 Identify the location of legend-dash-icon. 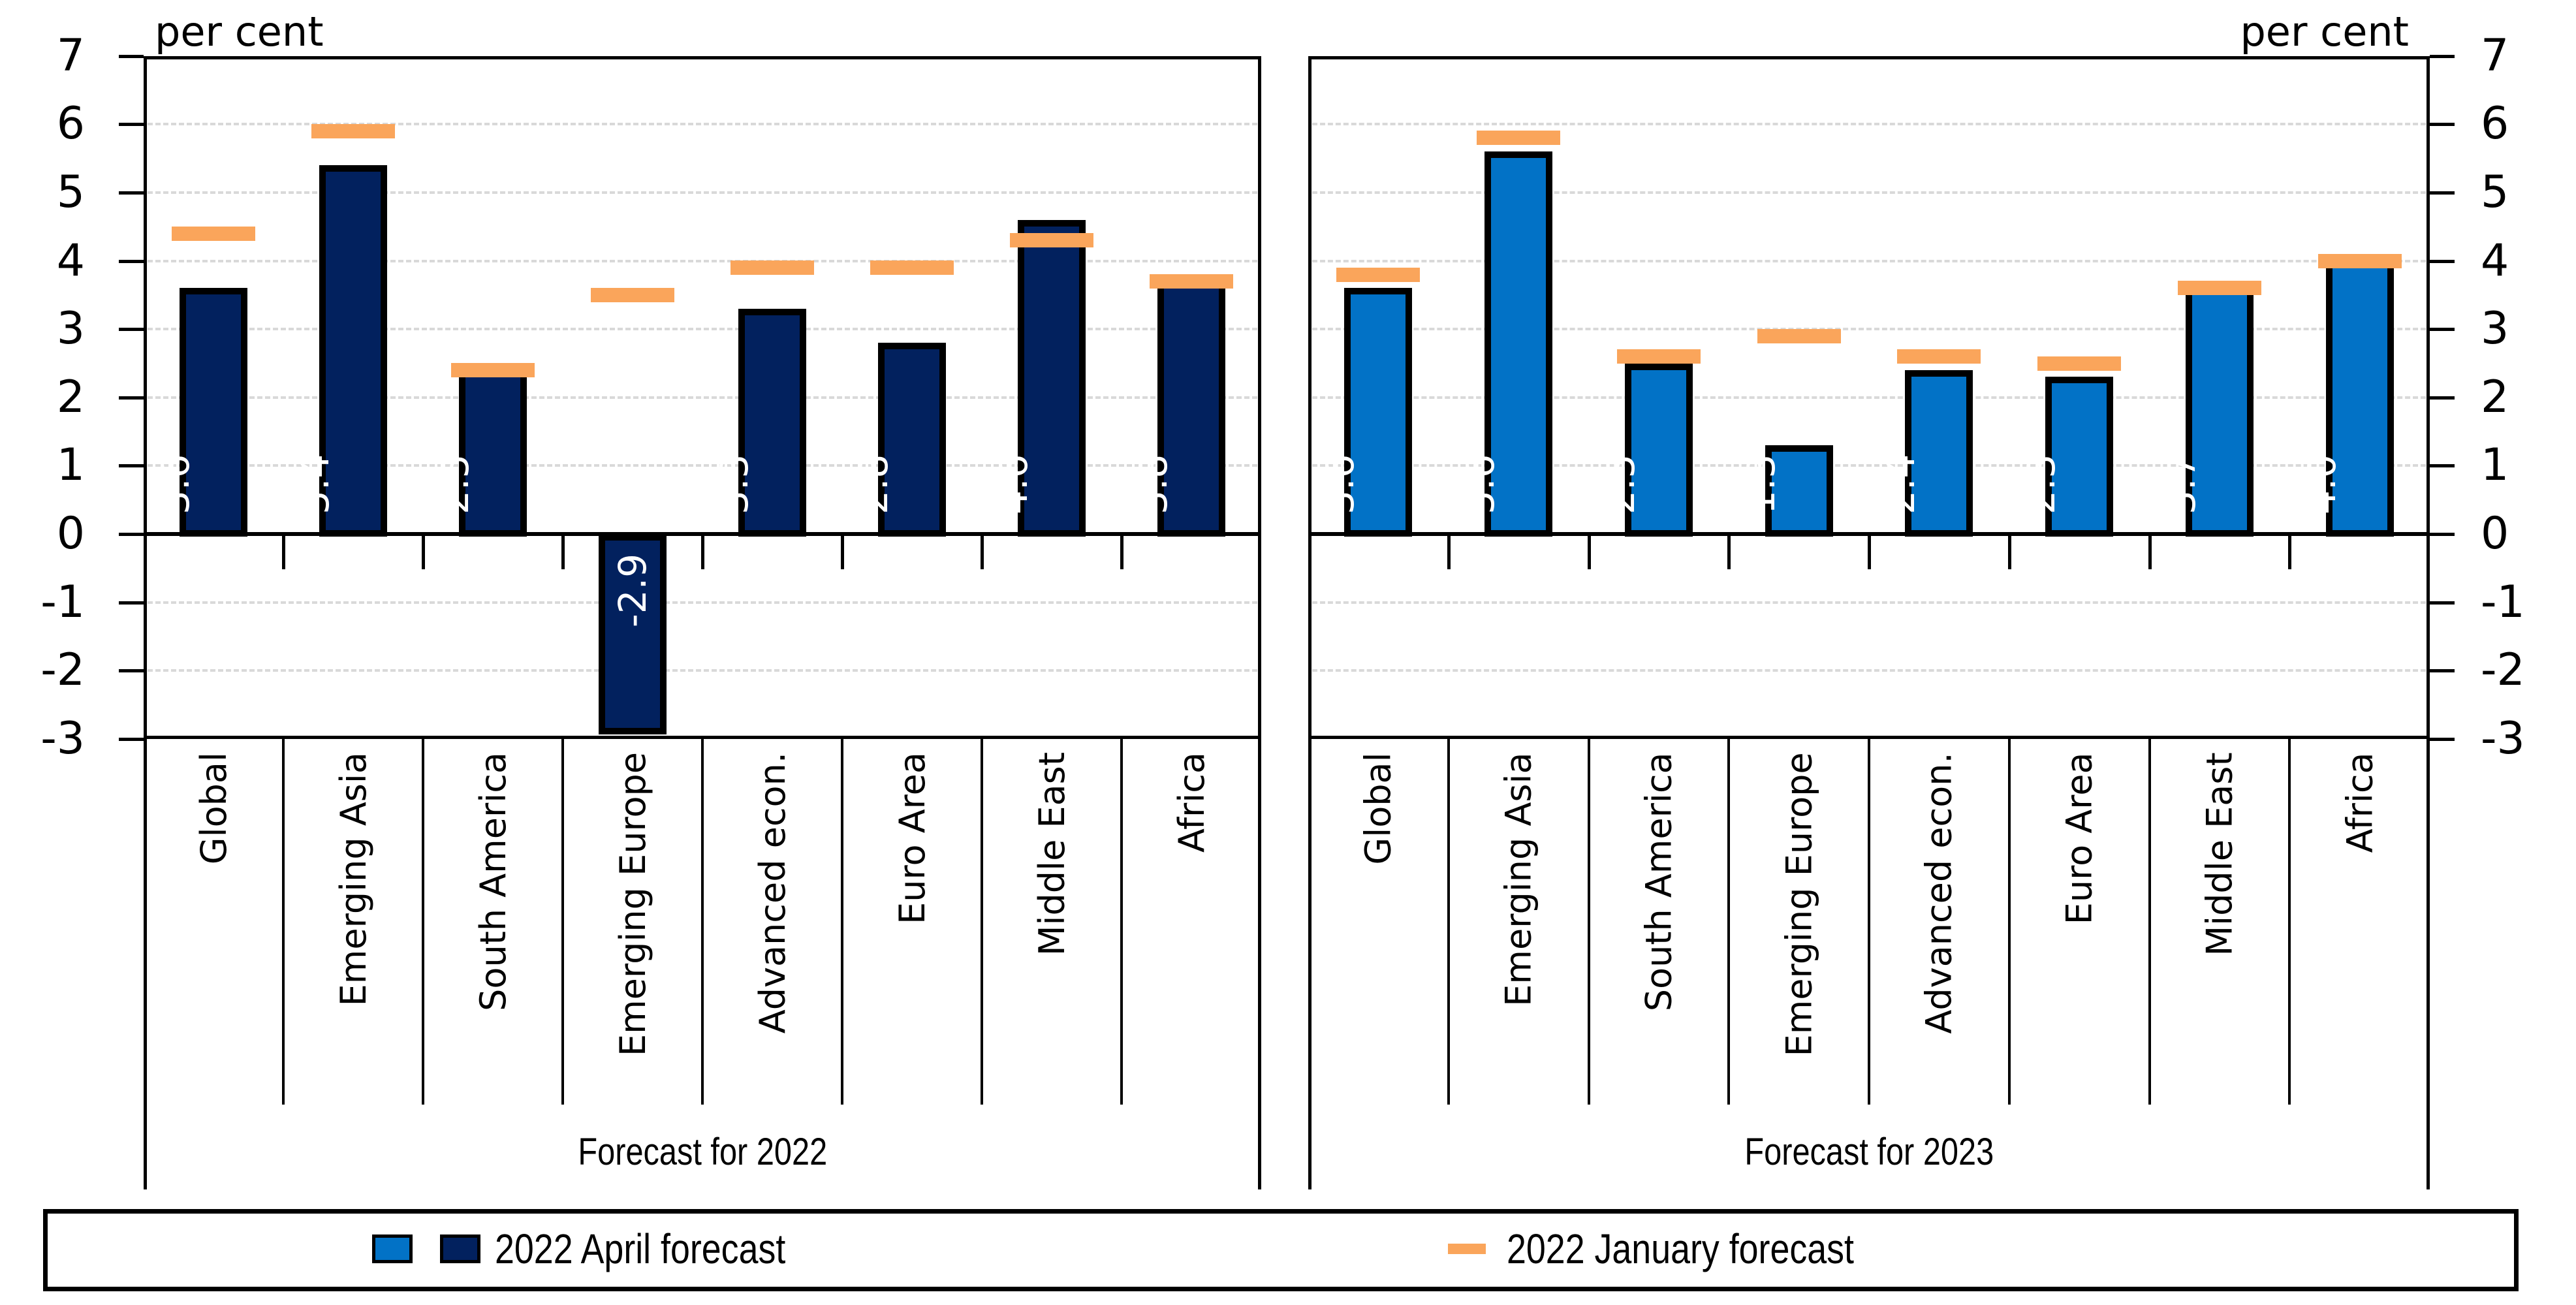
(1467, 1249).